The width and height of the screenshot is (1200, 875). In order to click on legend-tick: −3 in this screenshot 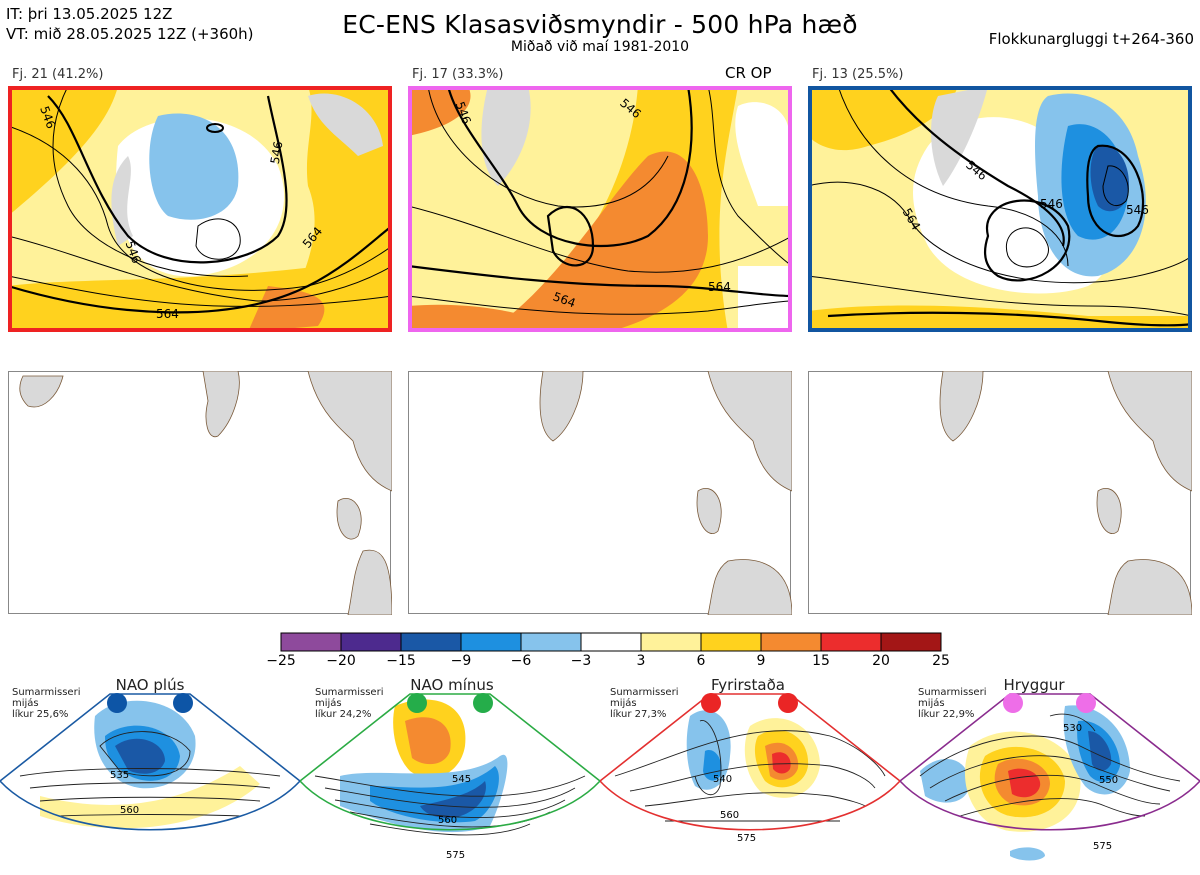, I will do `click(581, 661)`.